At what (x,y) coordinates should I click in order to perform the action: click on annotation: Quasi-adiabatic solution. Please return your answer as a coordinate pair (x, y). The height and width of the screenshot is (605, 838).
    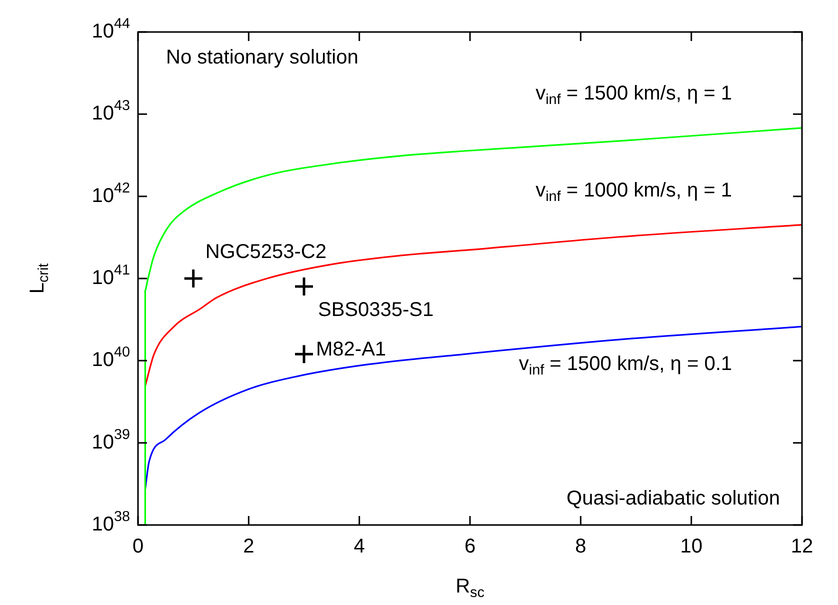
    Looking at the image, I should click on (673, 499).